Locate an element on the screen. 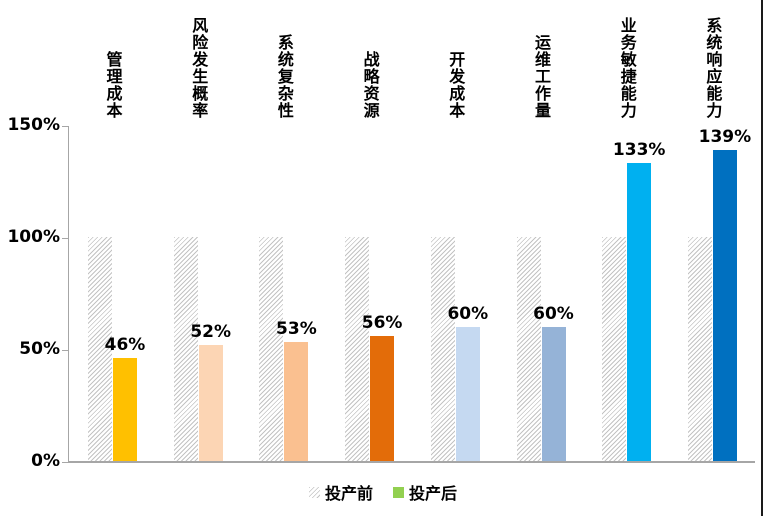  category-label-0: 管理成本 is located at coordinates (113, 85).